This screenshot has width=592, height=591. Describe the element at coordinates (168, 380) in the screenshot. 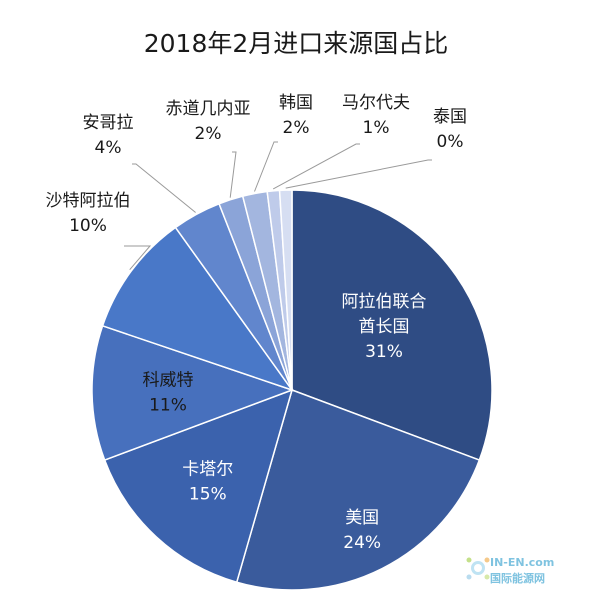

I see `slice-name-label: 科威特` at that location.